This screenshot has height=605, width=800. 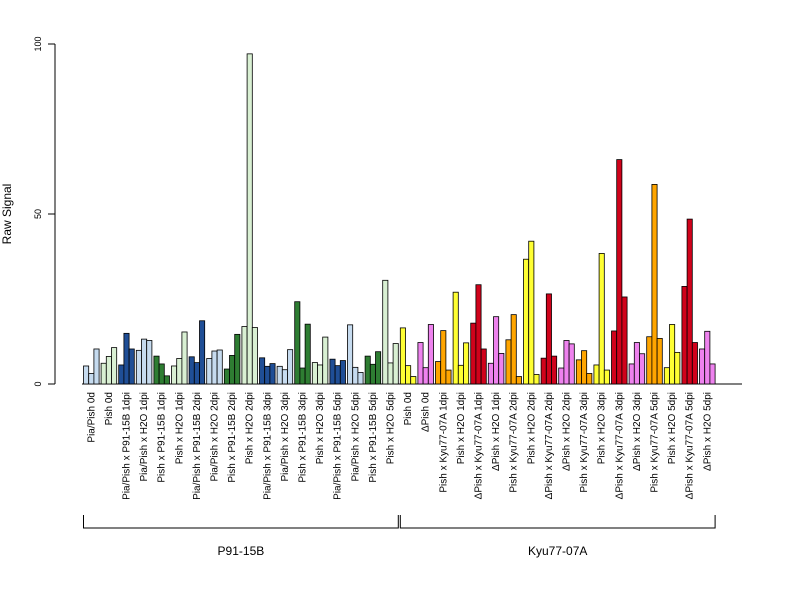 I want to click on x-tick-label: ΔPish x H2O 3dpi, so click(x=637, y=431).